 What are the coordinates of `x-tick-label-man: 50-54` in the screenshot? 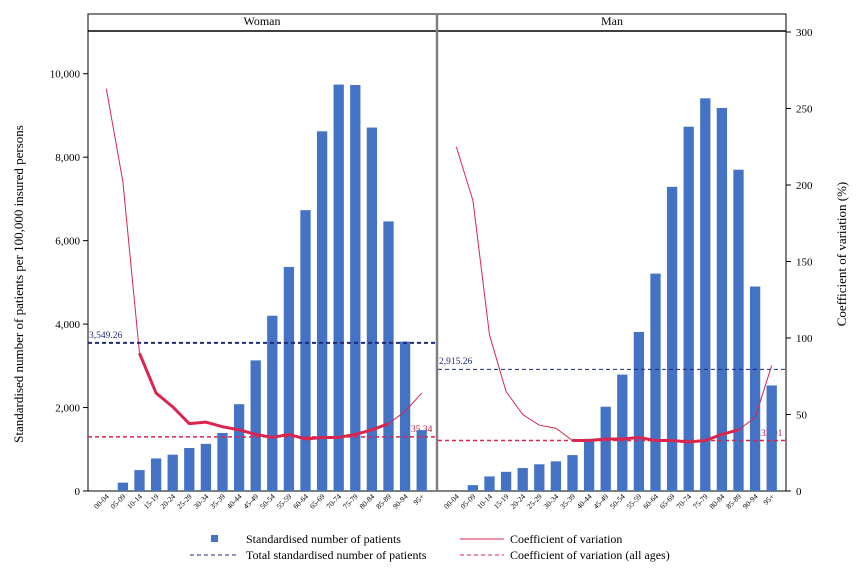 It's located at (617, 501).